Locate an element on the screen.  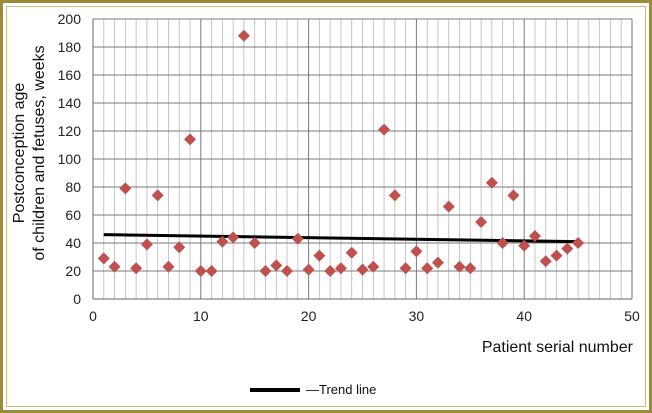
trend-line is located at coordinates (341, 238).